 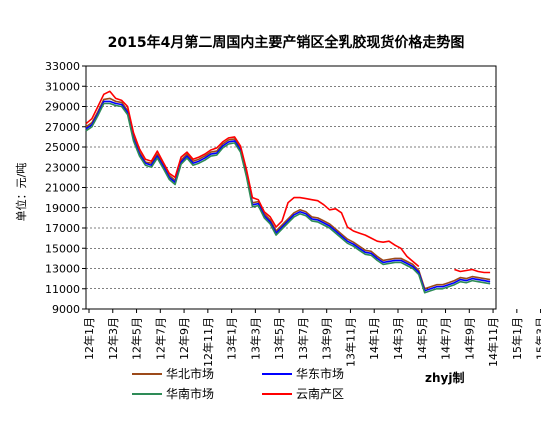 I want to click on y-tick-label: 9000, so click(x=66, y=309).